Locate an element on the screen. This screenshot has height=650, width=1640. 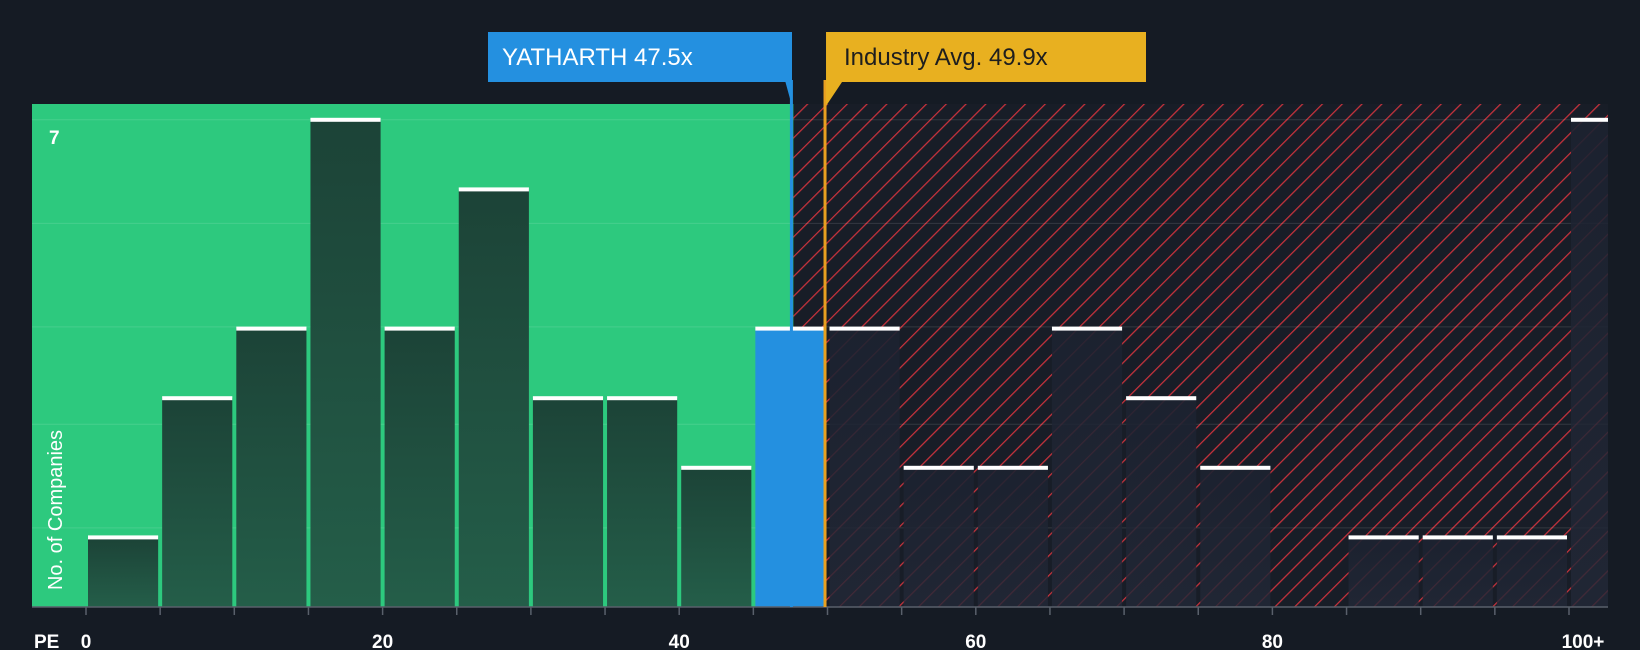
x-tick-label: 60 is located at coordinates (975, 641).